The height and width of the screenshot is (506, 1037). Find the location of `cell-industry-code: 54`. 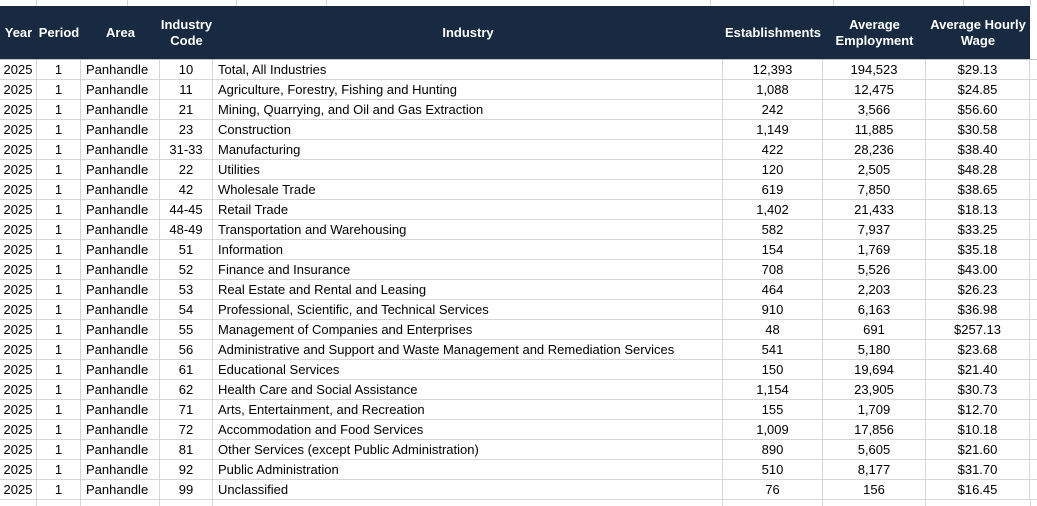

cell-industry-code: 54 is located at coordinates (186, 310).